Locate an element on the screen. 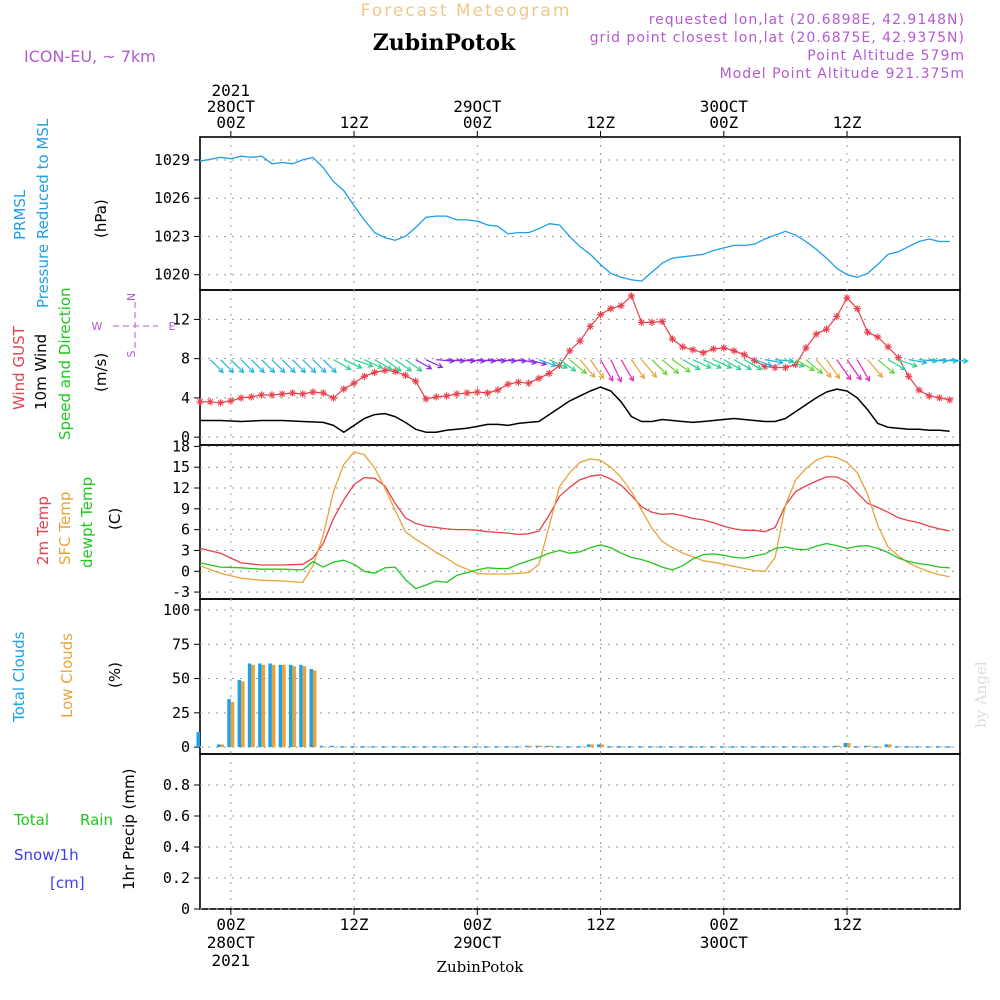 The width and height of the screenshot is (1000, 1000). model-altitude: Model Point Altitude 921.375m is located at coordinates (842, 74).